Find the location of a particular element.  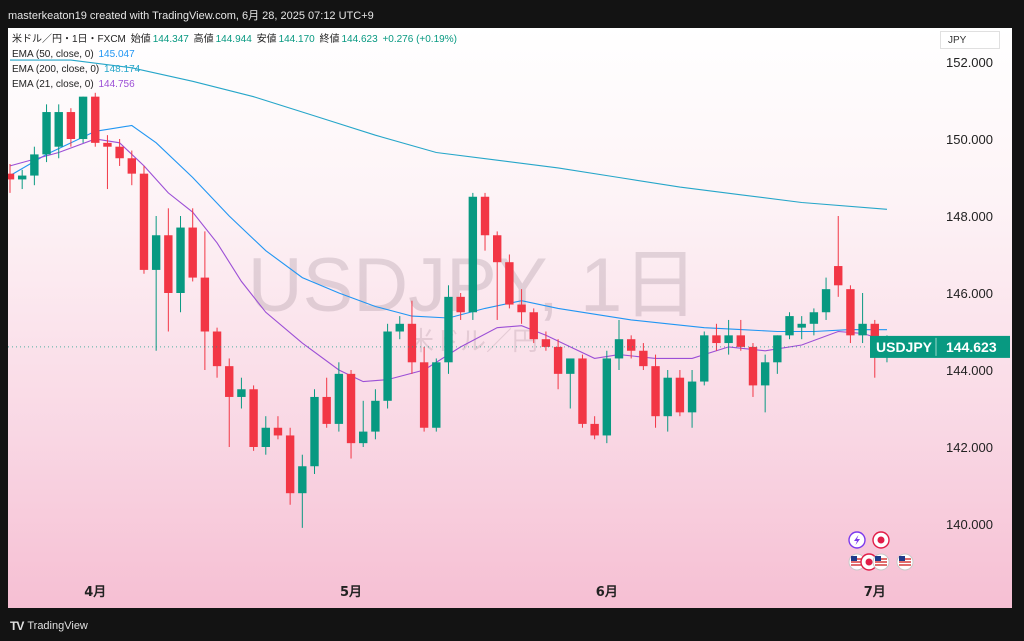

currency-selector: JPY is located at coordinates (970, 40).